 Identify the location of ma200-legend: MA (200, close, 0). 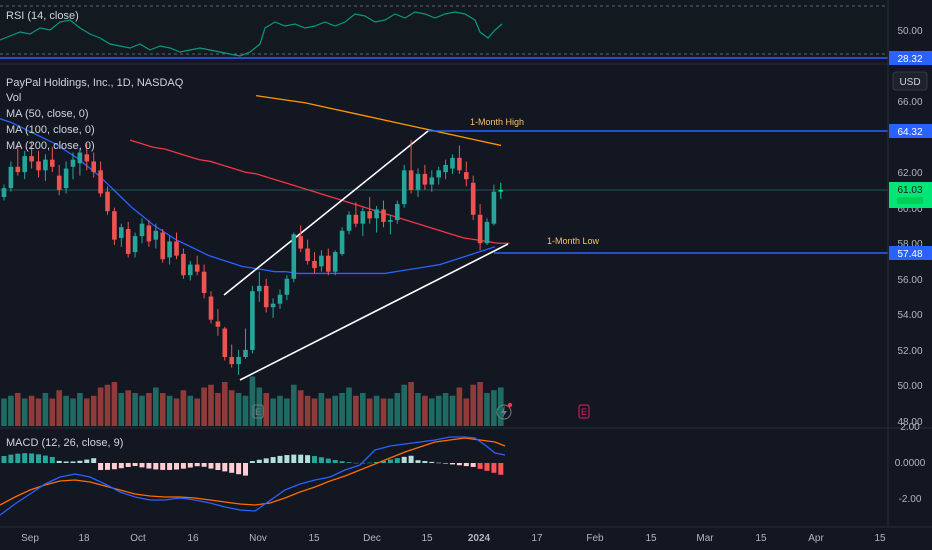
(50, 146).